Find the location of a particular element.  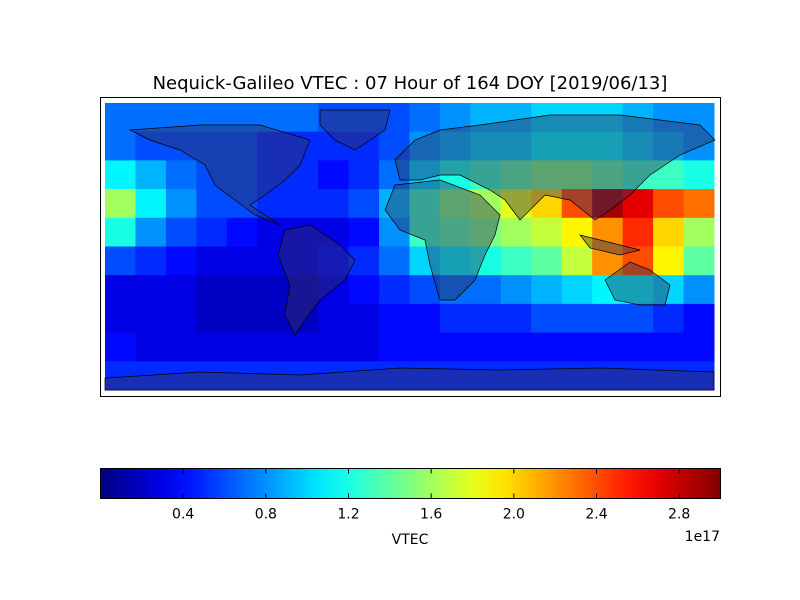

colorbar-tick-label: 0.8 is located at coordinates (266, 515).